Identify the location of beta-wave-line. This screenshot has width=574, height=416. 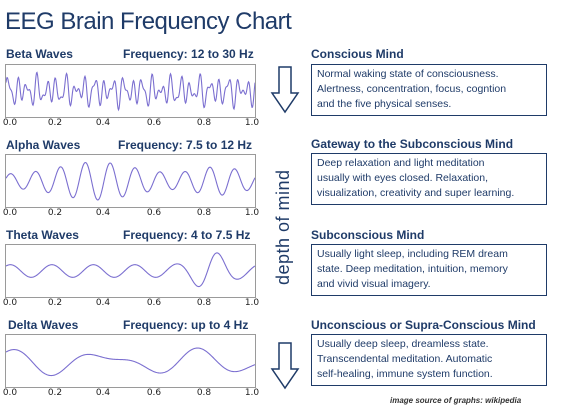
(130, 91).